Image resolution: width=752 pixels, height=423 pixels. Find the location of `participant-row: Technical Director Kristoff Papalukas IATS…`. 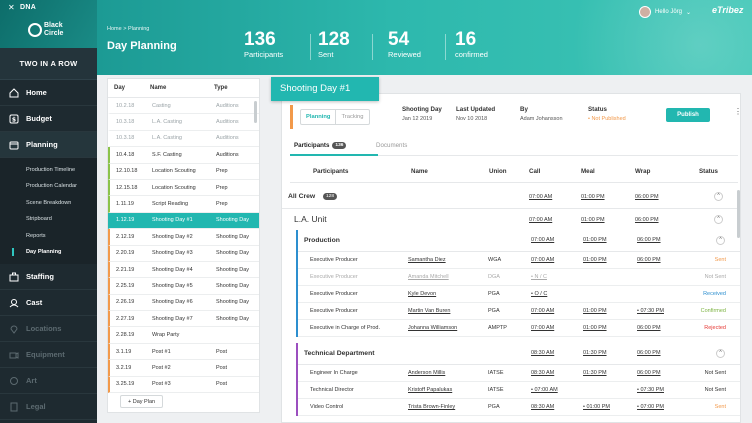

participant-row: Technical Director Kristoff Papalukas IATS… is located at coordinates (519, 390).